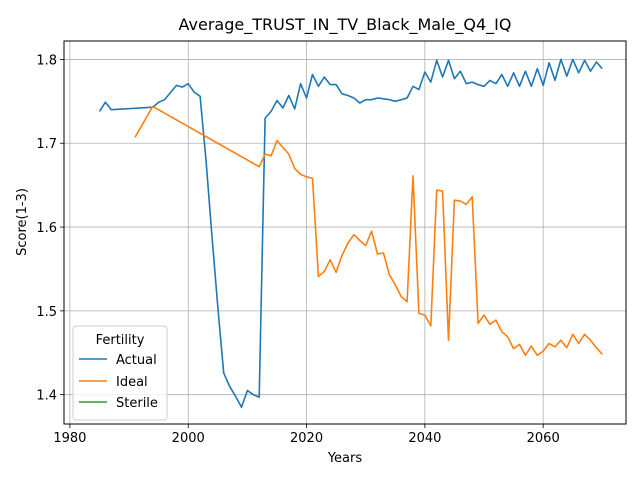  I want to click on x-tick-label: 2000, so click(188, 438).